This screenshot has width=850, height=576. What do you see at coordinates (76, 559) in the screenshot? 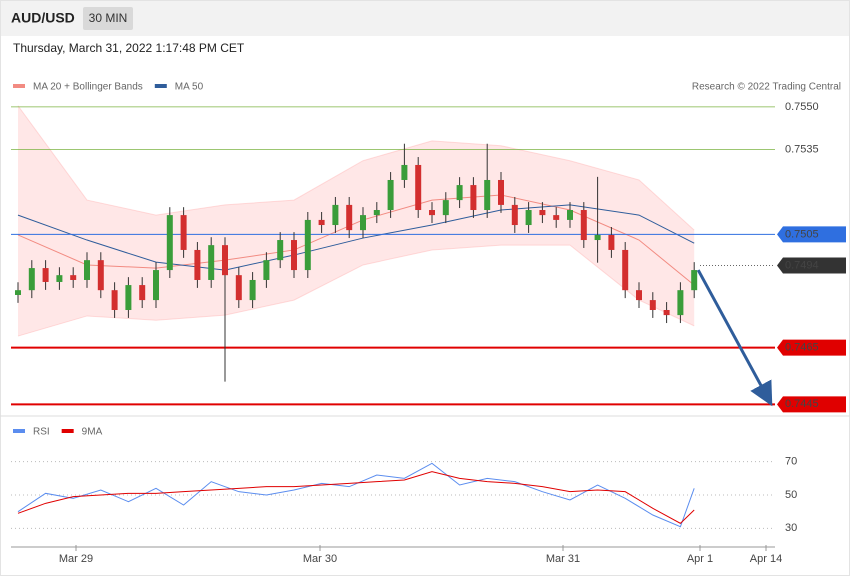
I see `x-tick-label: Mar 29` at bounding box center [76, 559].